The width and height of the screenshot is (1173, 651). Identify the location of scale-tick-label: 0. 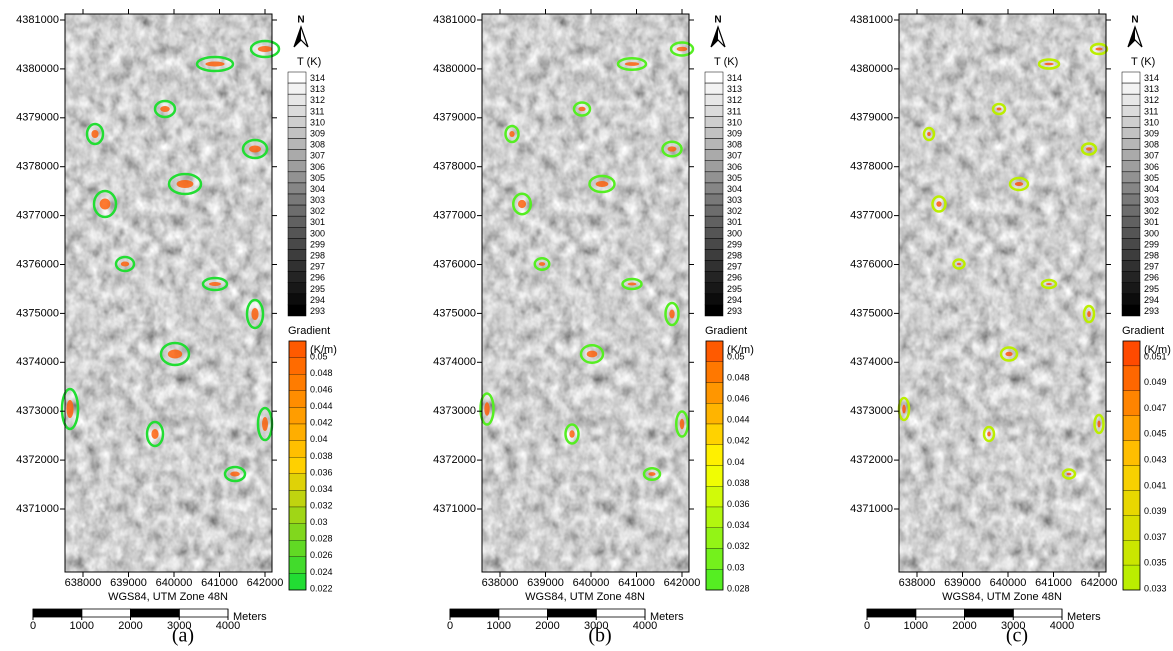
(867, 626).